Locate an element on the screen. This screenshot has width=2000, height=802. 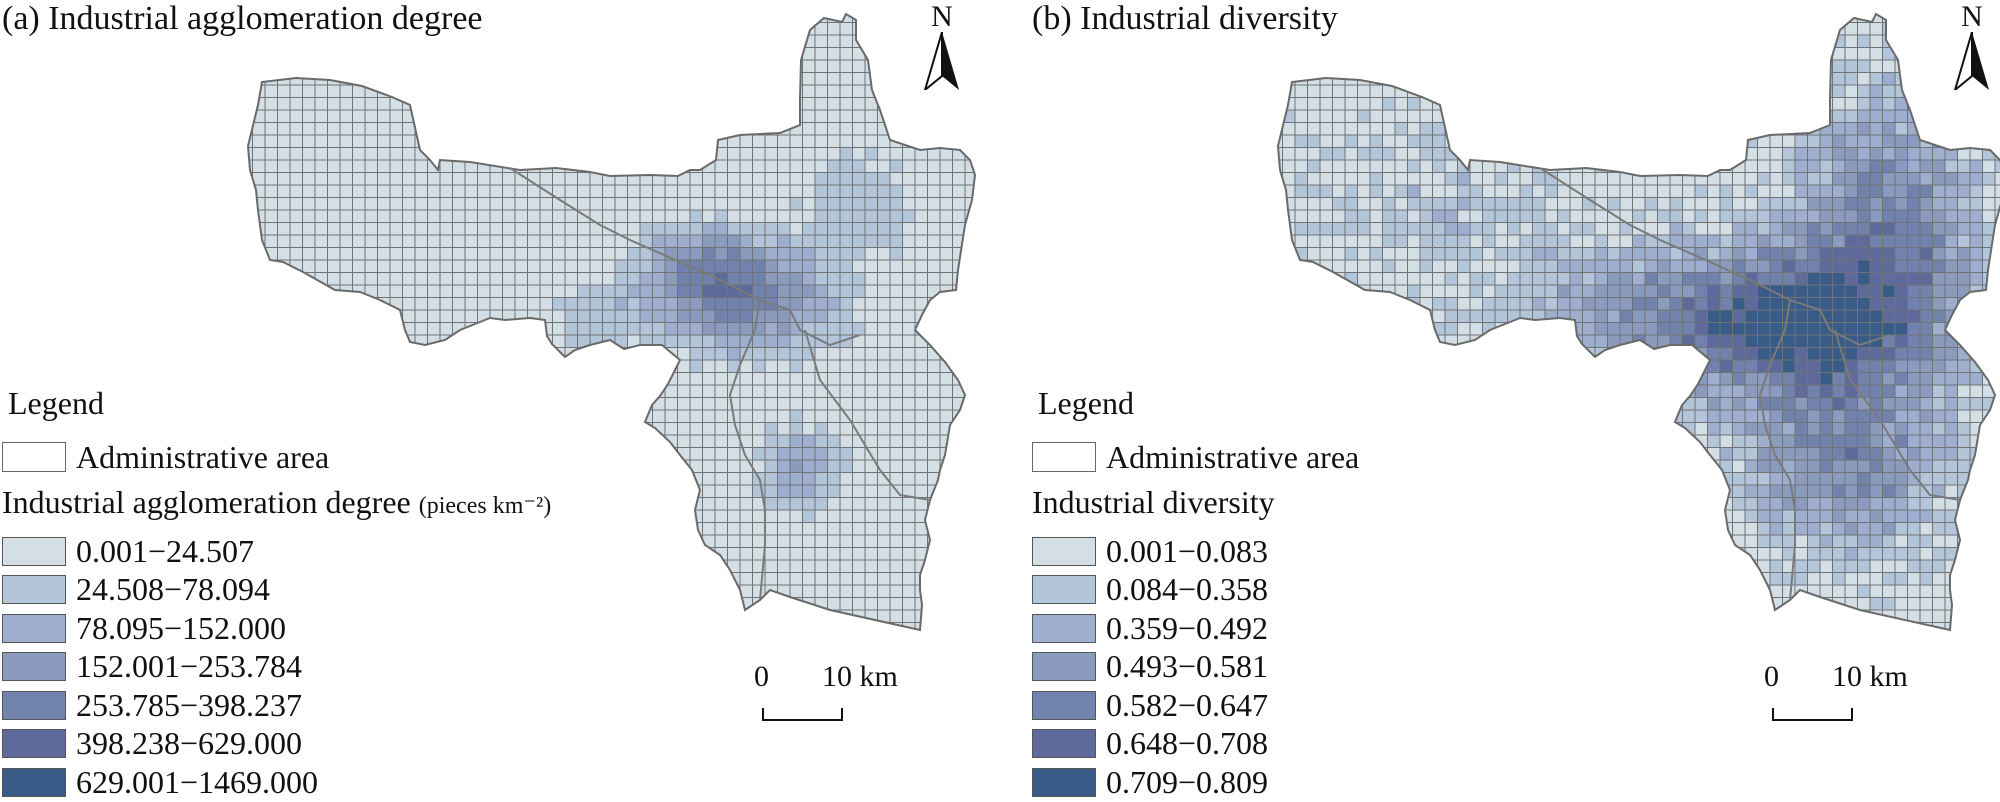
legend-class-label: 0.582−0.647 is located at coordinates (1187, 704).